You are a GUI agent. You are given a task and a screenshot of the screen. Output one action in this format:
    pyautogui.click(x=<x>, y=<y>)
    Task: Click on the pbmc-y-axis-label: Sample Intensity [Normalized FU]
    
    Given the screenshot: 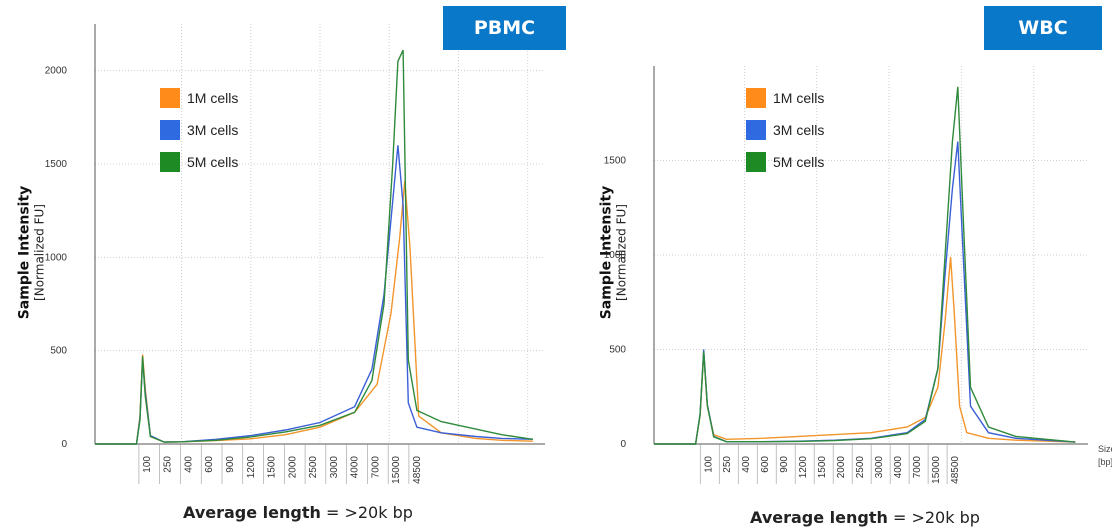 What is the action you would take?
    pyautogui.click(x=31, y=253)
    